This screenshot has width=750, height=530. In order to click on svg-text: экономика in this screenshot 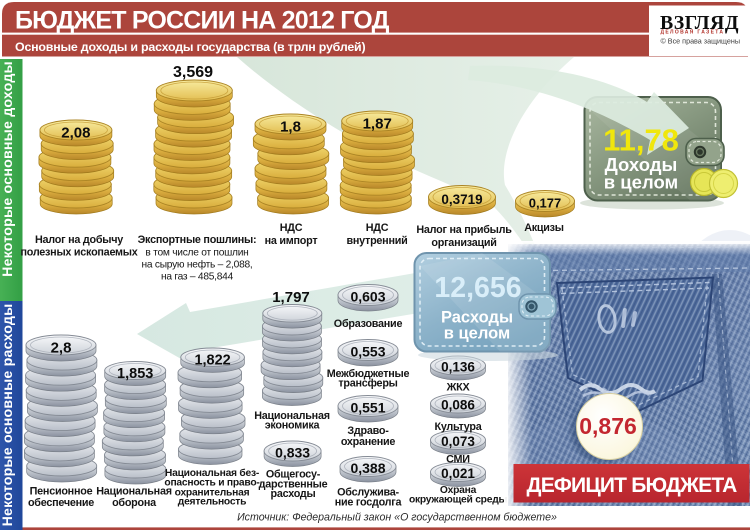, I will do `click(293, 426)`.